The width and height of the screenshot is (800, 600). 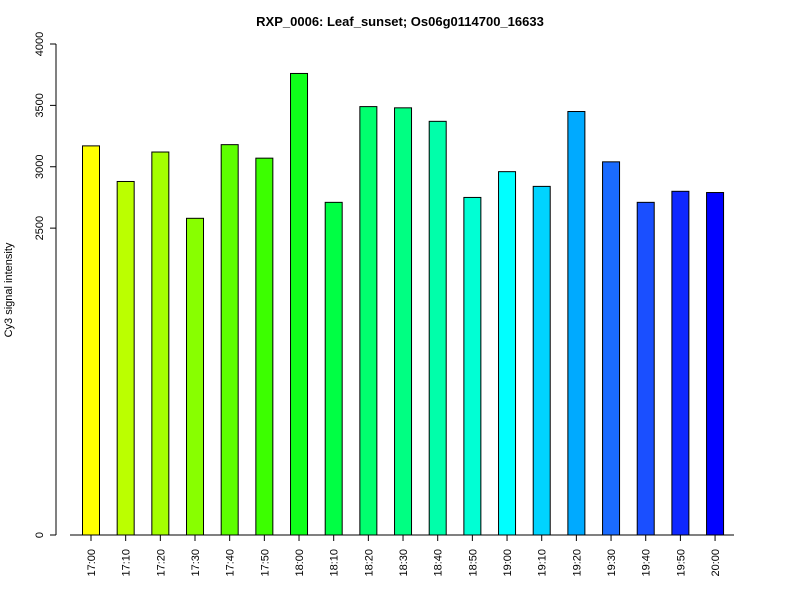 I want to click on x-tick-label: 19:00, so click(x=508, y=563).